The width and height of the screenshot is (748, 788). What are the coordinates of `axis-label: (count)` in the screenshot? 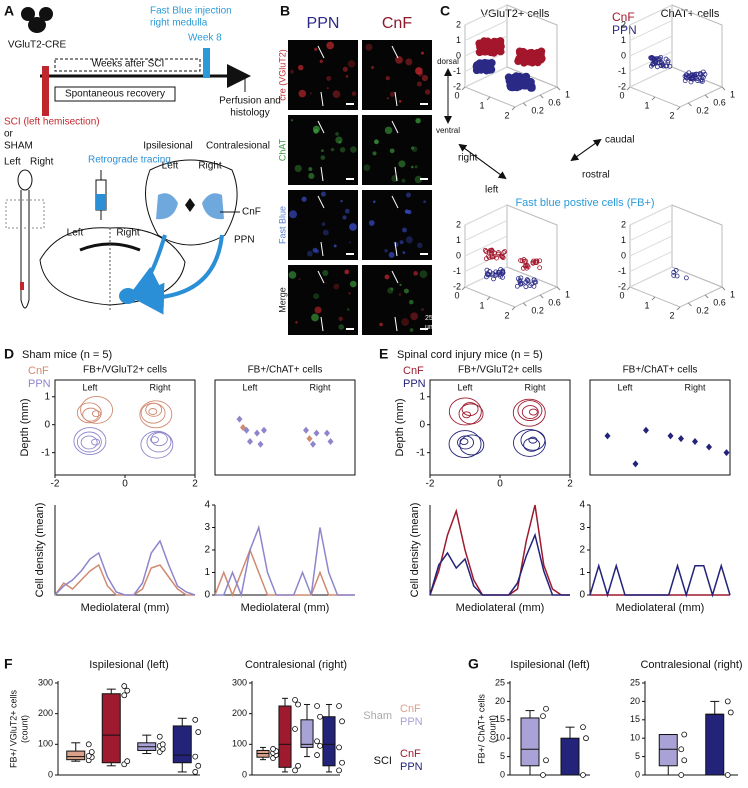 It's located at (492, 729).